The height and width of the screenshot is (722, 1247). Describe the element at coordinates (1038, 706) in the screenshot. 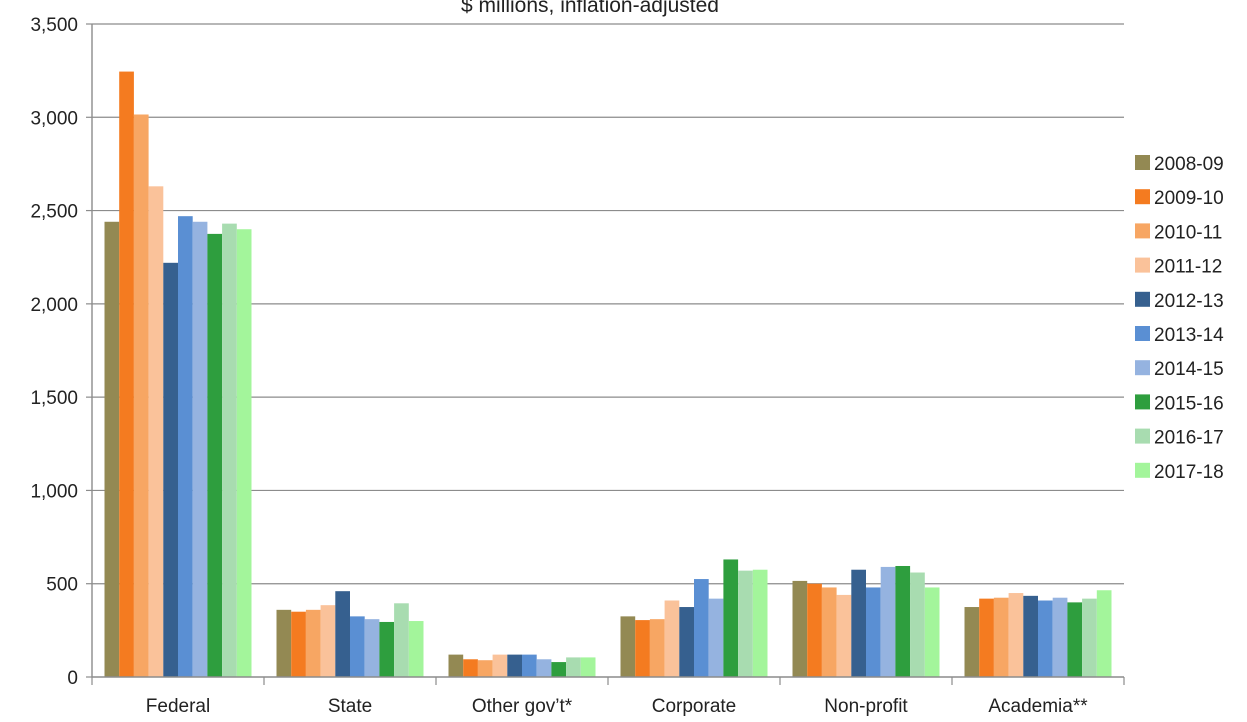

I see `x-category-label: Academia**` at that location.